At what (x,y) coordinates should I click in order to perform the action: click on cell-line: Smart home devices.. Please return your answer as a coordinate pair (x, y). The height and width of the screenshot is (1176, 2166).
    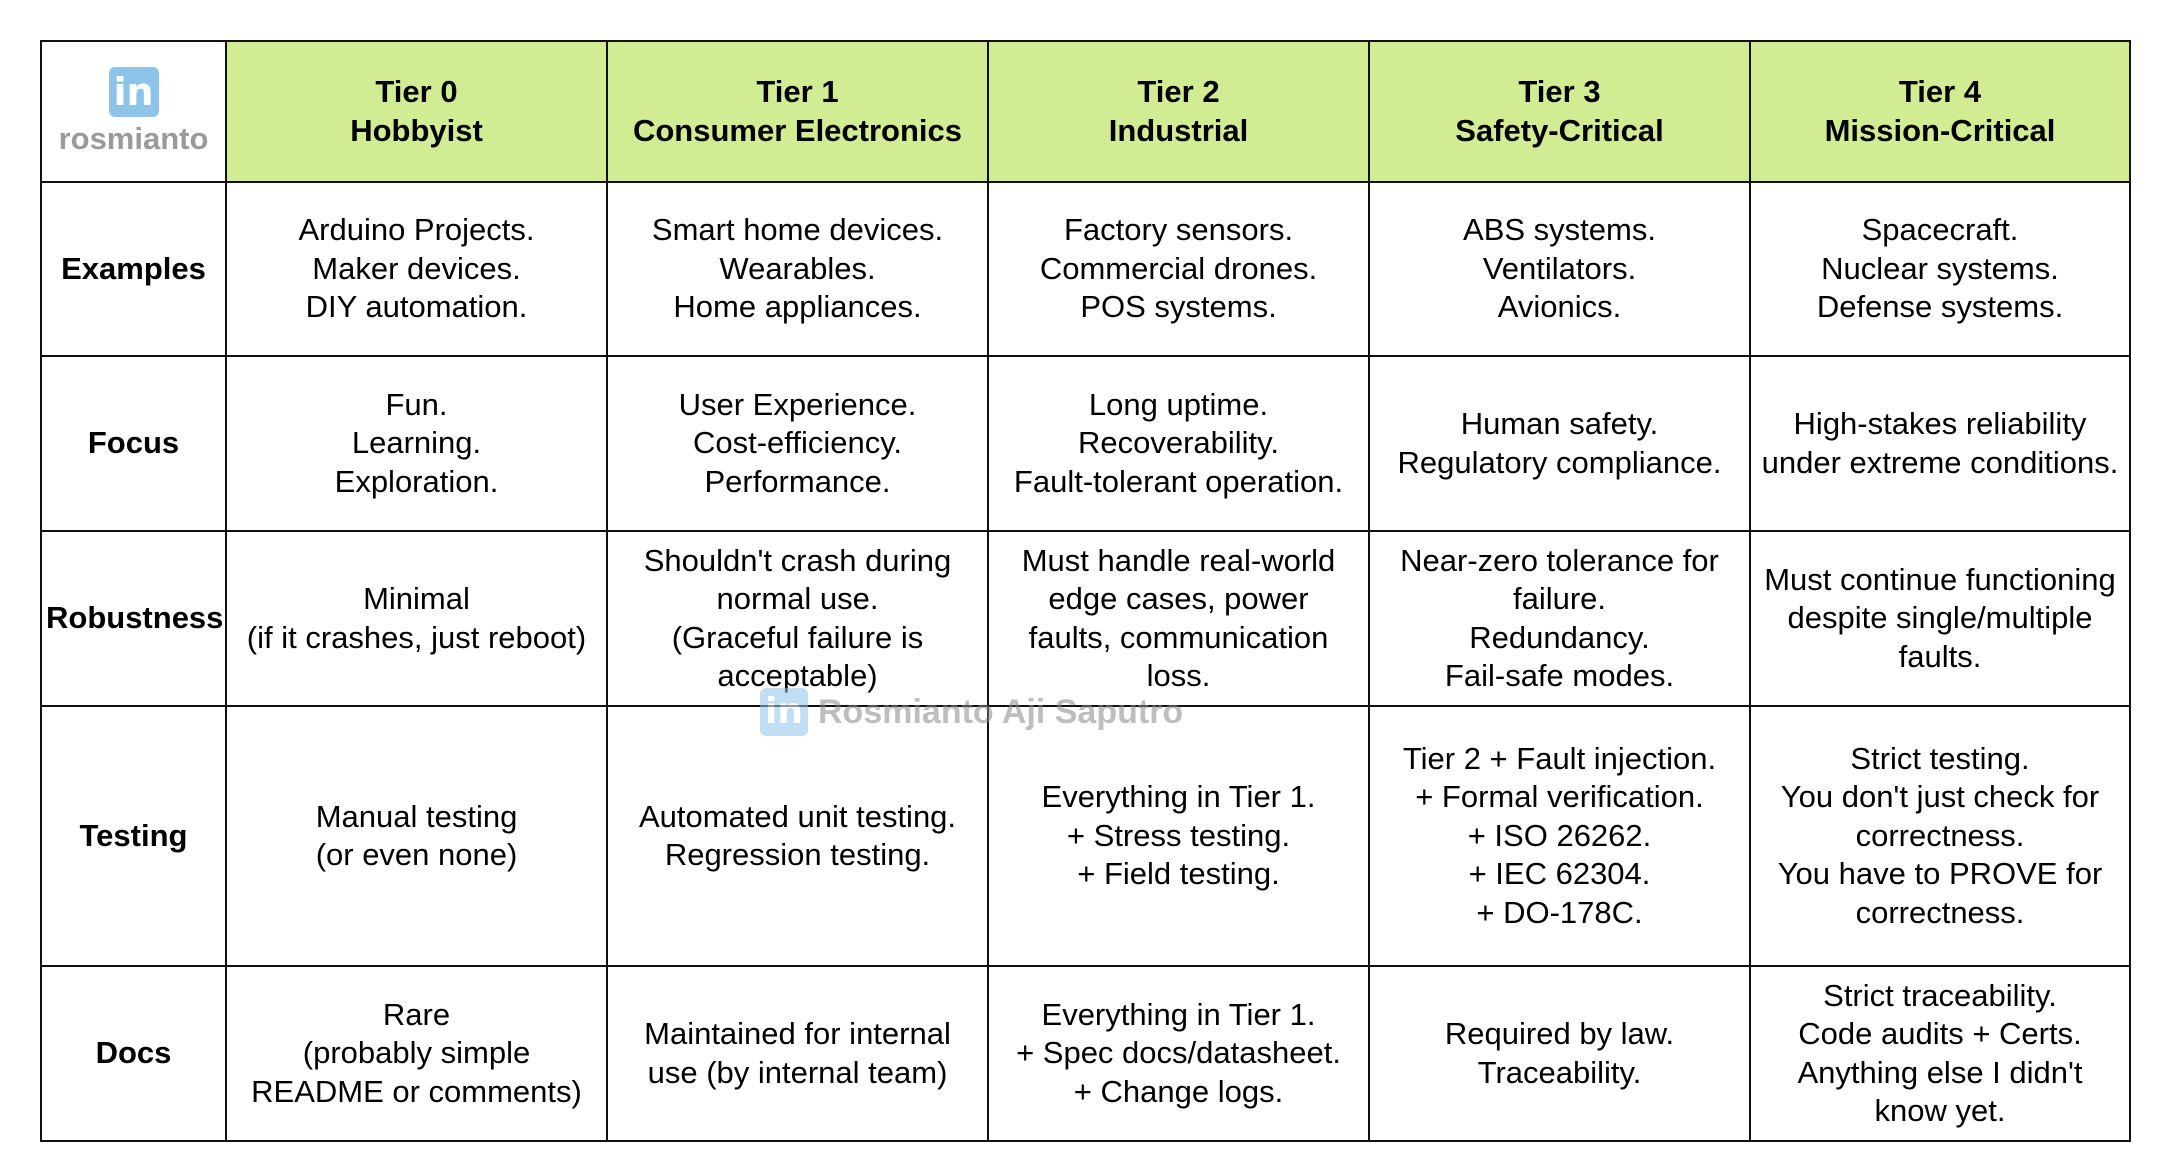
    Looking at the image, I should click on (797, 230).